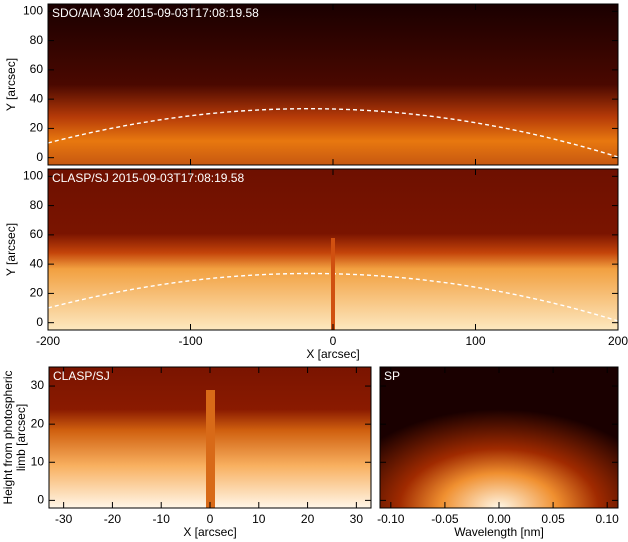 The image size is (628, 542). What do you see at coordinates (64, 519) in the screenshot?
I see `x-tick-label: -30` at bounding box center [64, 519].